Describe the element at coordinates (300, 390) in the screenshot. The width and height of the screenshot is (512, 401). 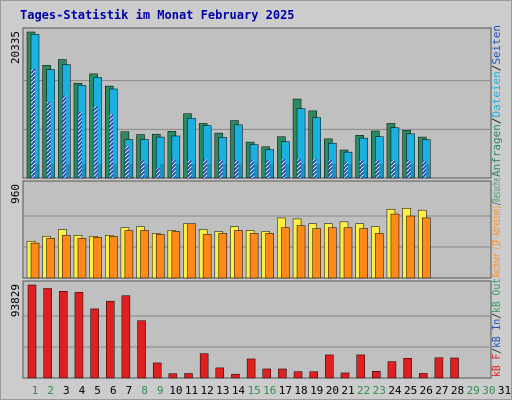
I see `x-tick-label: 18` at that location.